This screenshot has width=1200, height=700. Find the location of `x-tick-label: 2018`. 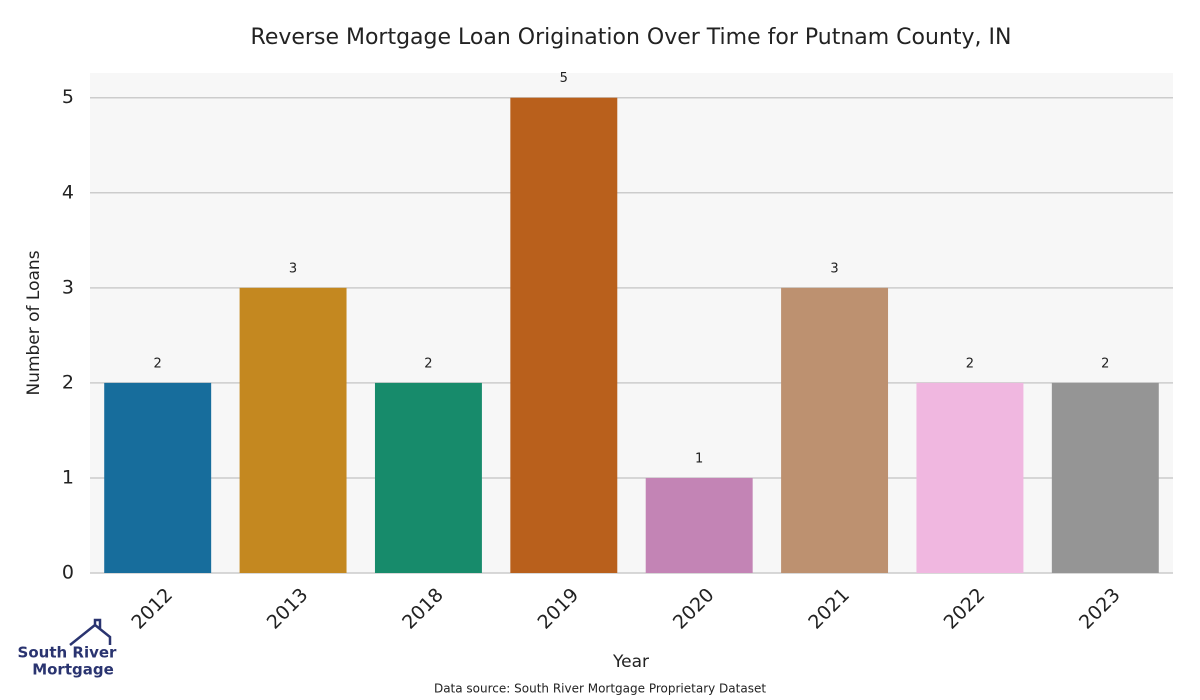

x-tick-label: 2018 is located at coordinates (423, 609).